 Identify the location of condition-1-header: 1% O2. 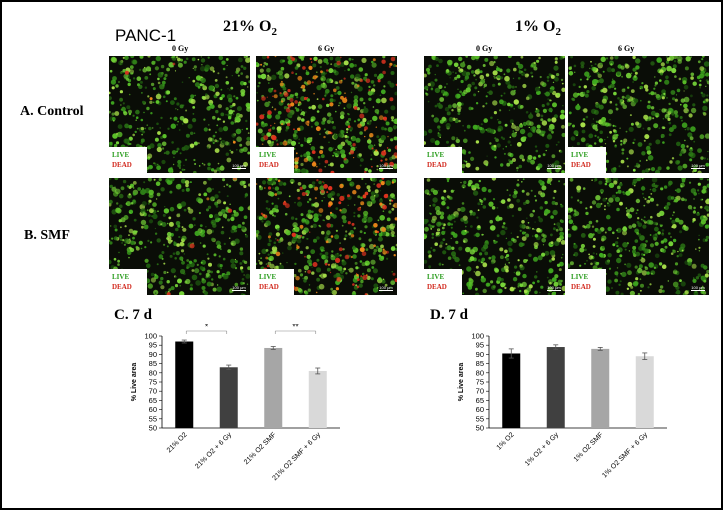
(538, 28).